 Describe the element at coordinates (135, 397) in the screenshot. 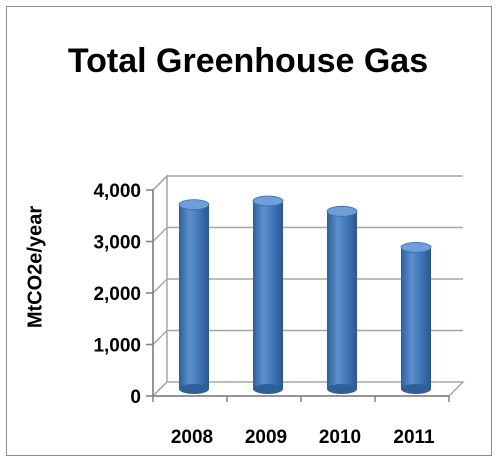

I see `y-tick-label: 0` at that location.